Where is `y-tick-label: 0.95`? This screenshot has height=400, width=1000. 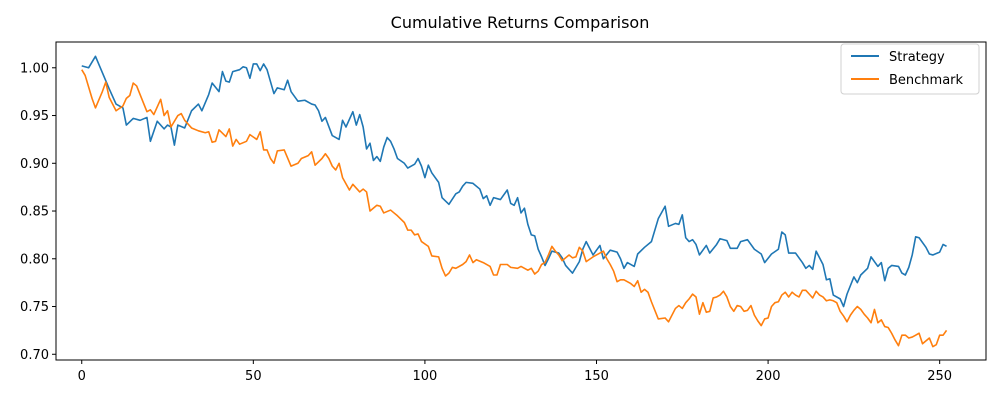
y-tick-label: 0.95 is located at coordinates (34, 116).